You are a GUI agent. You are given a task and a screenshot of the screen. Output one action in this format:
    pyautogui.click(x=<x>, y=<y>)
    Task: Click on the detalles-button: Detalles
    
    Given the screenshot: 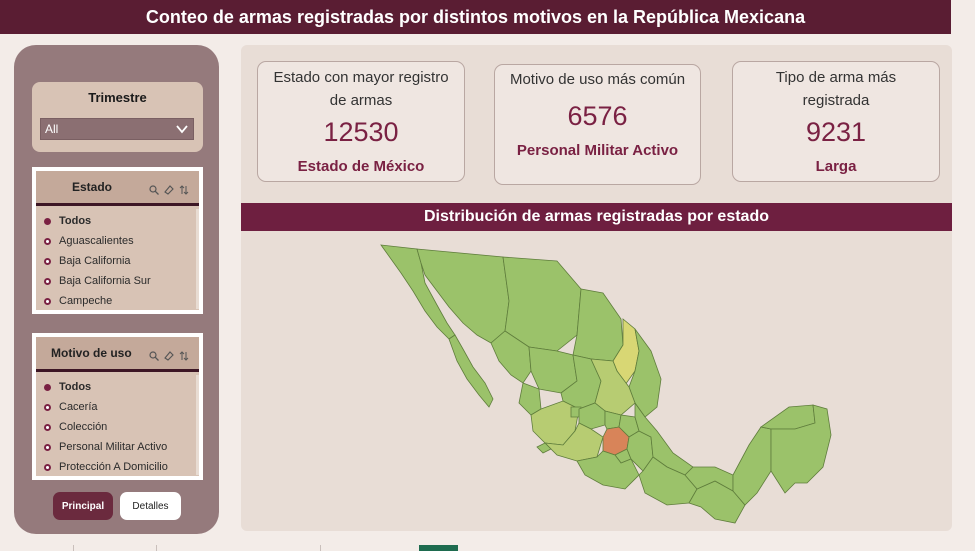 What is the action you would take?
    pyautogui.click(x=150, y=506)
    